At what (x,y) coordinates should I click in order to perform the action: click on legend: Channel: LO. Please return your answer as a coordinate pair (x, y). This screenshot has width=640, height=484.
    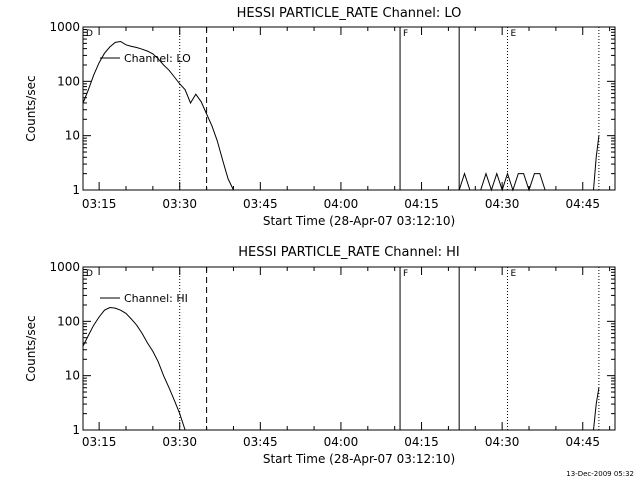
    Looking at the image, I should click on (145, 58).